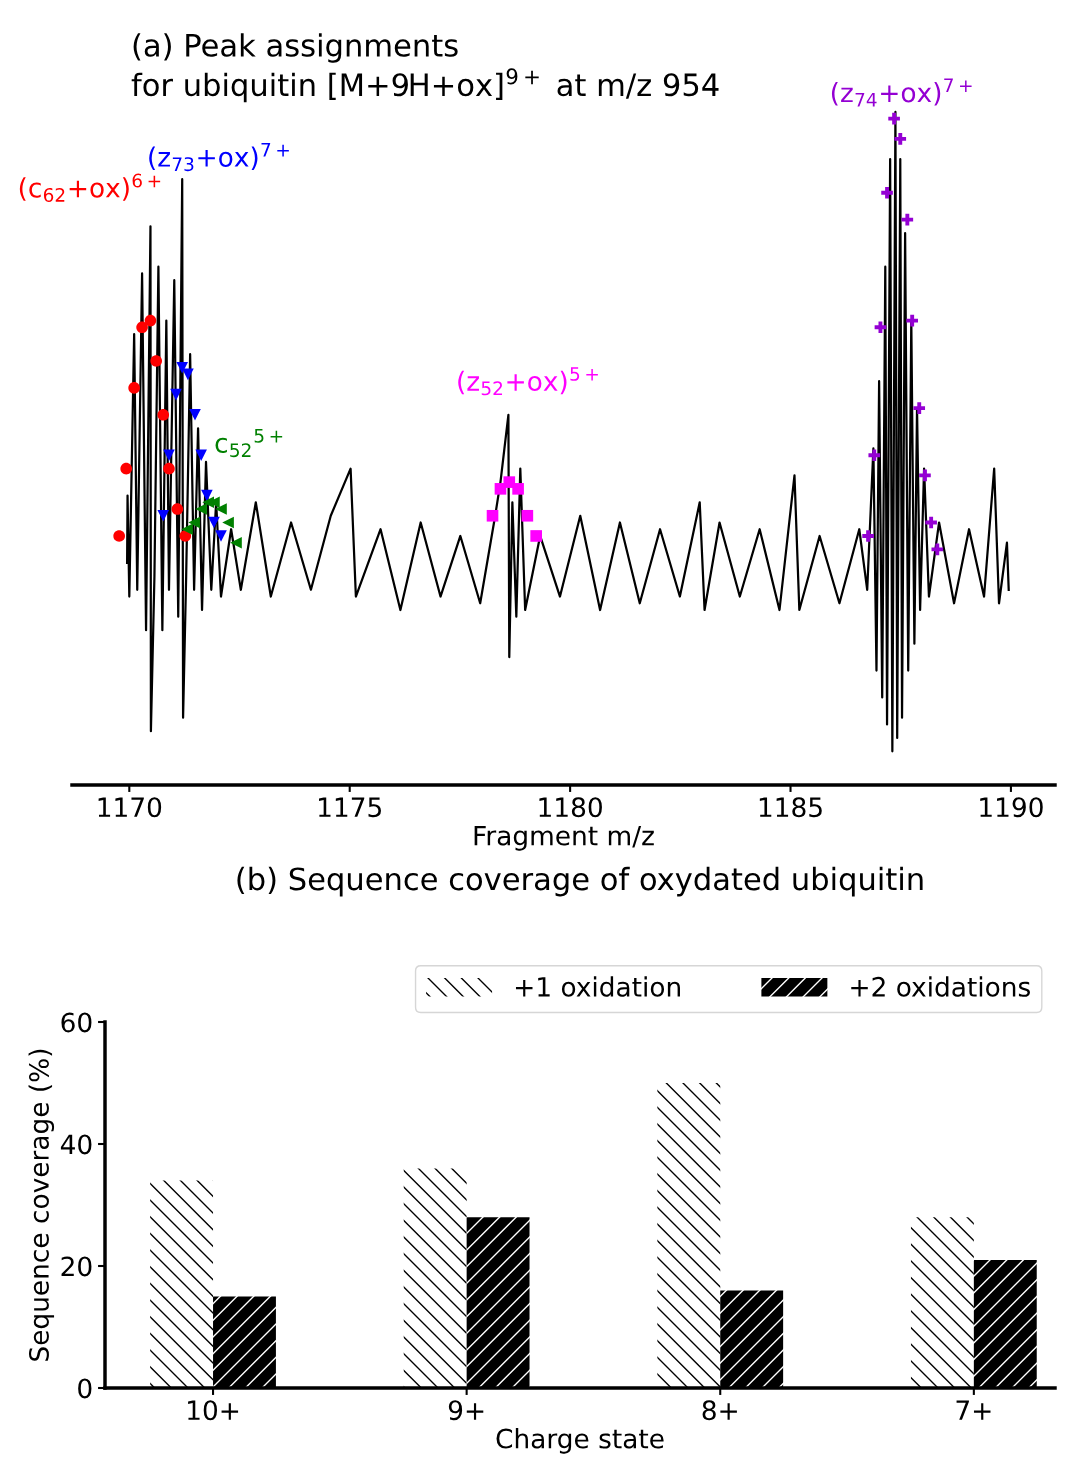 Image resolution: width=1070 pixels, height=1477 pixels. I want to click on text: (z$_{73}$+ox)$^{7+}$, so click(219, 157).